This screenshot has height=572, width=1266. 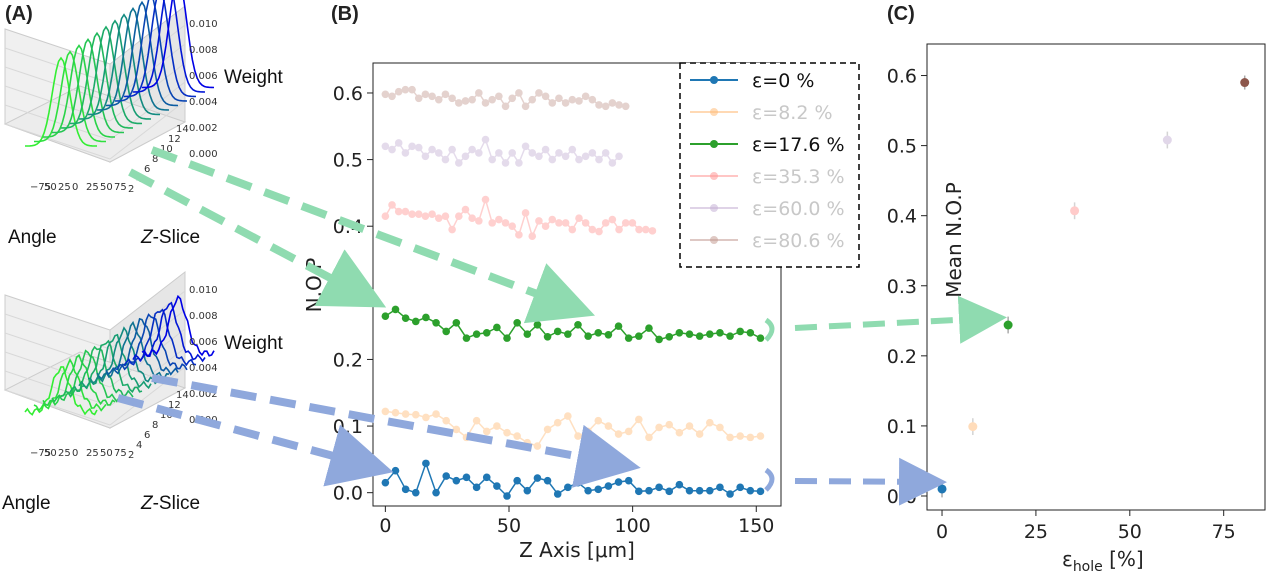 I want to click on panel-c-xlabel: εhole [%], so click(x=1103, y=559).